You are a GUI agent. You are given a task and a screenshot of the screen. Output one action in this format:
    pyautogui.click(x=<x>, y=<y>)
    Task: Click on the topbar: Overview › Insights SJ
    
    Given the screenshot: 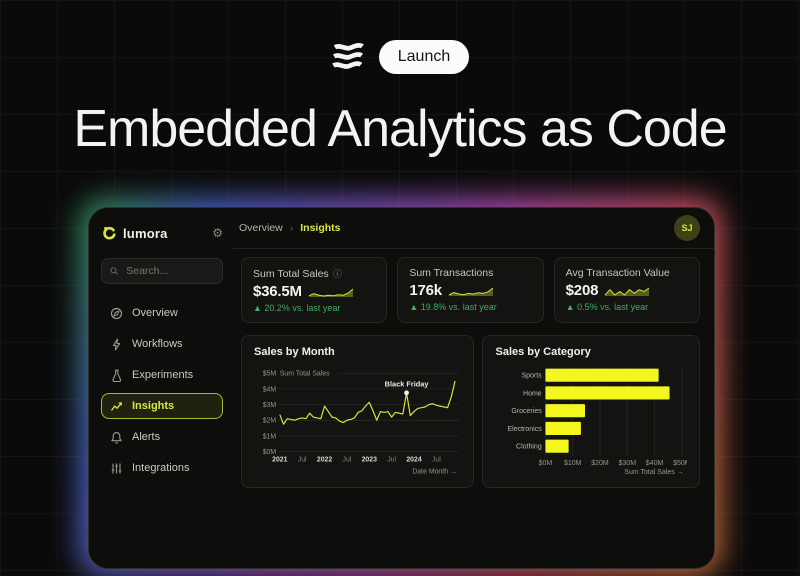 What is the action you would take?
    pyautogui.click(x=473, y=228)
    